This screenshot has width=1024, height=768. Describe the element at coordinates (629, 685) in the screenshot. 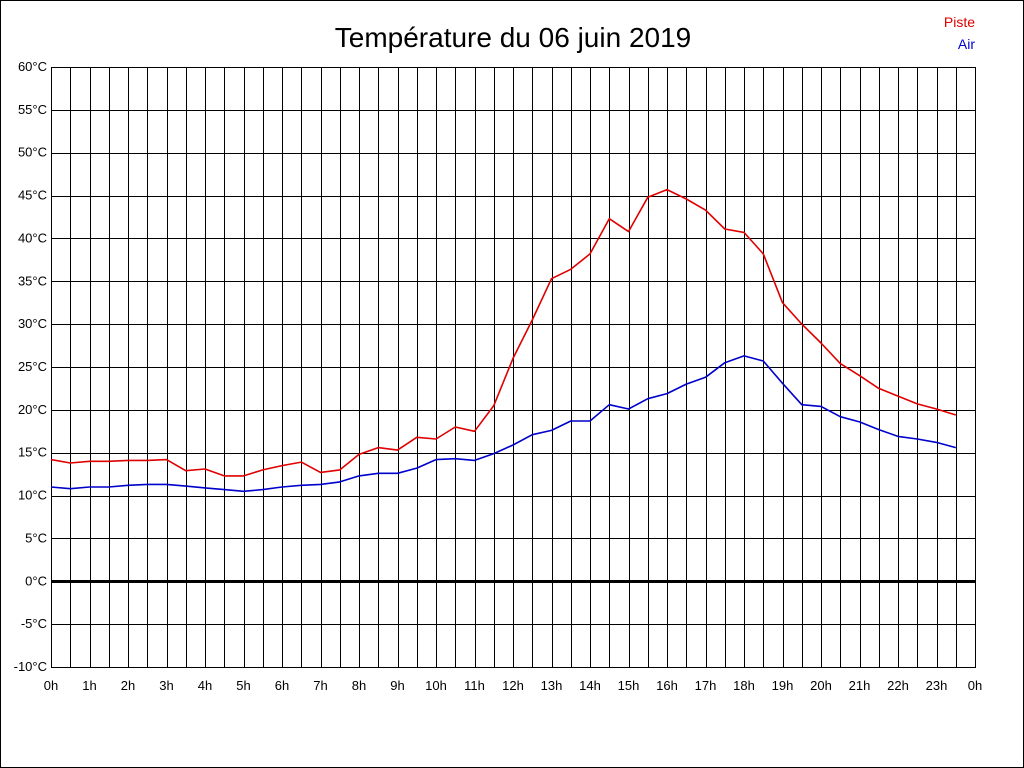

I see `x-tick-label: 15h` at that location.